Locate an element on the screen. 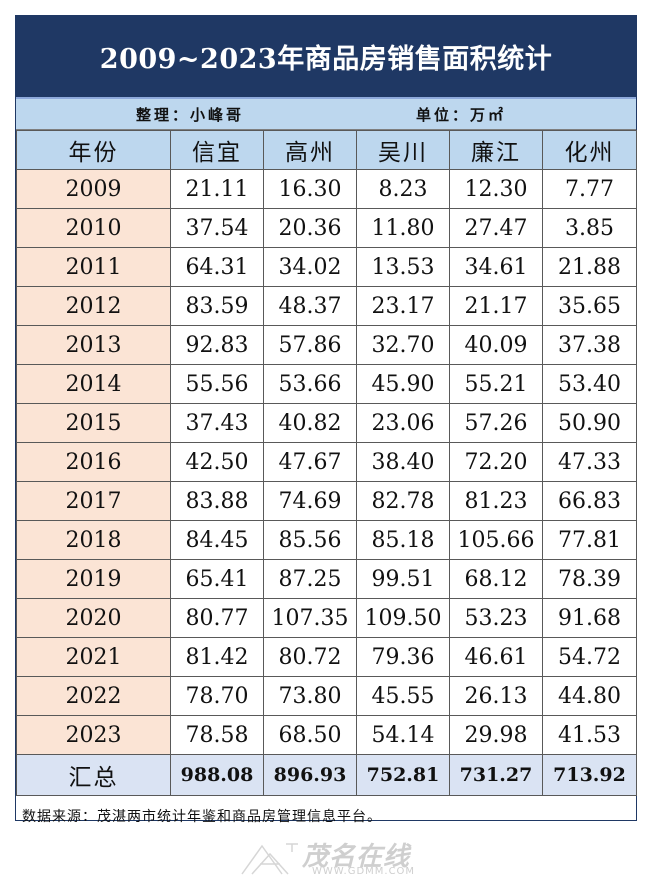 The width and height of the screenshot is (652, 882). value-cell: 29.98 is located at coordinates (496, 735).